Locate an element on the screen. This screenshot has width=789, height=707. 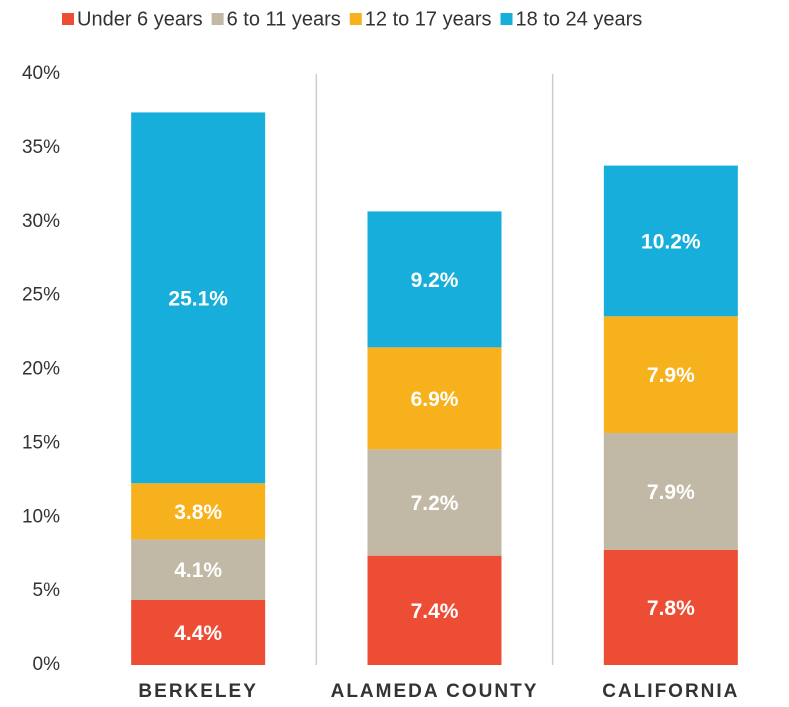
legend-label: 6 to 11 years is located at coordinates (284, 19).